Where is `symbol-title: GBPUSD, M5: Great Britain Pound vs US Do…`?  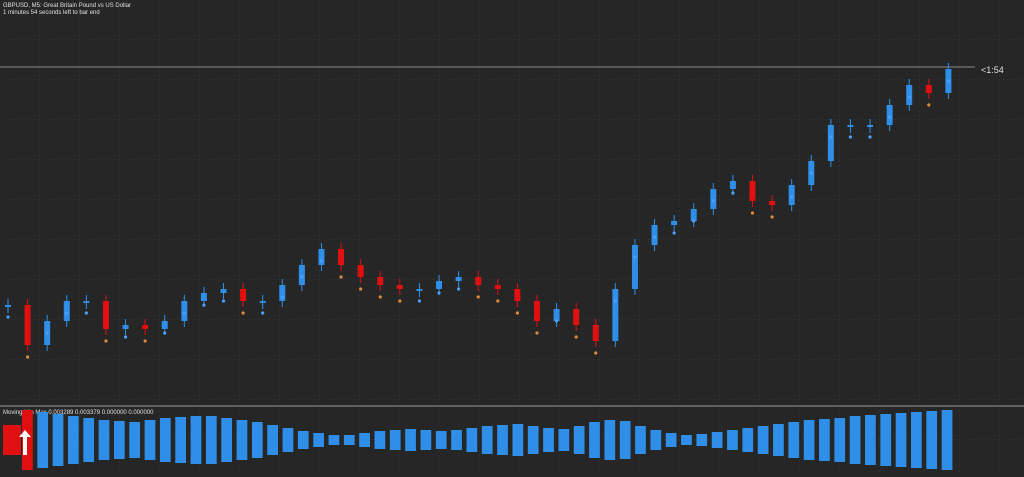 symbol-title: GBPUSD, M5: Great Britain Pound vs US Do… is located at coordinates (67, 6).